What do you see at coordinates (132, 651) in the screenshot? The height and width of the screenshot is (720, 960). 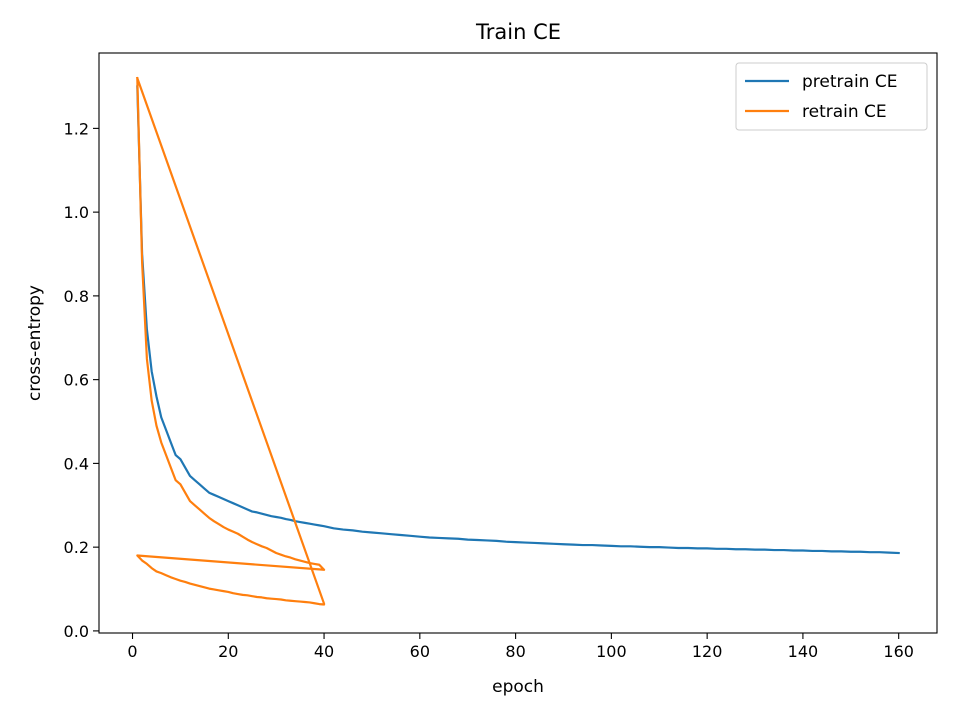 I see `x-tick-label: 0` at bounding box center [132, 651].